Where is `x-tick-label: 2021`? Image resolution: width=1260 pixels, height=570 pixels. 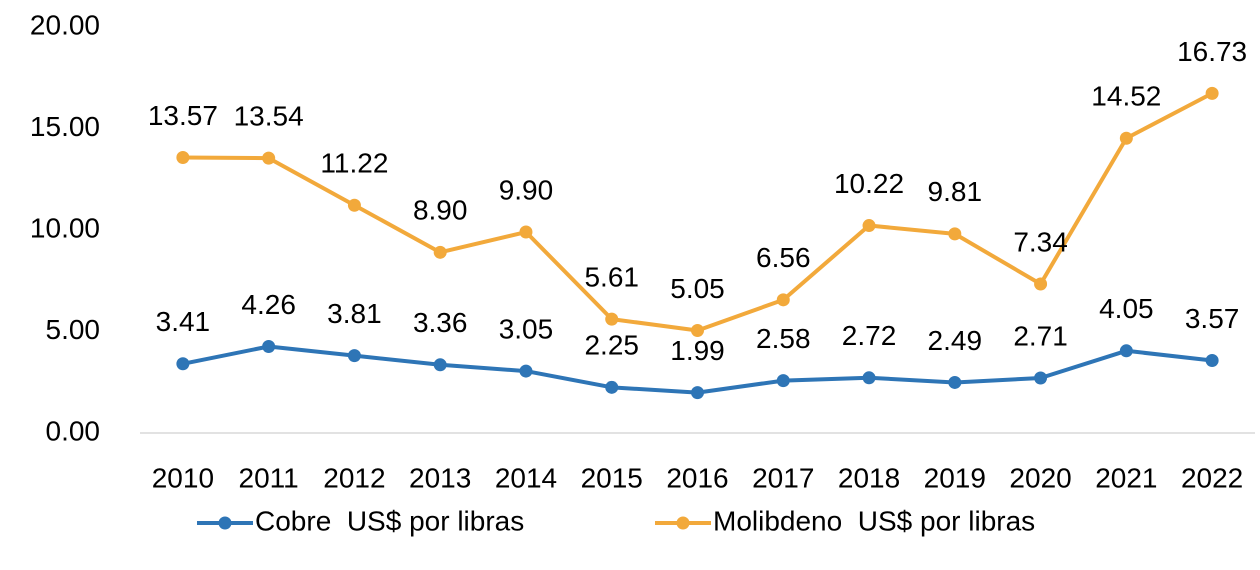 x-tick-label: 2021 is located at coordinates (1126, 477).